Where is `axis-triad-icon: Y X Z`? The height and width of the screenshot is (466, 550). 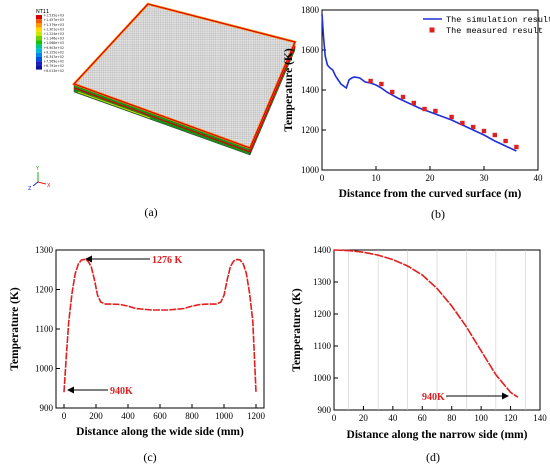
axis-triad-icon: Y X Z is located at coordinates (39, 179).